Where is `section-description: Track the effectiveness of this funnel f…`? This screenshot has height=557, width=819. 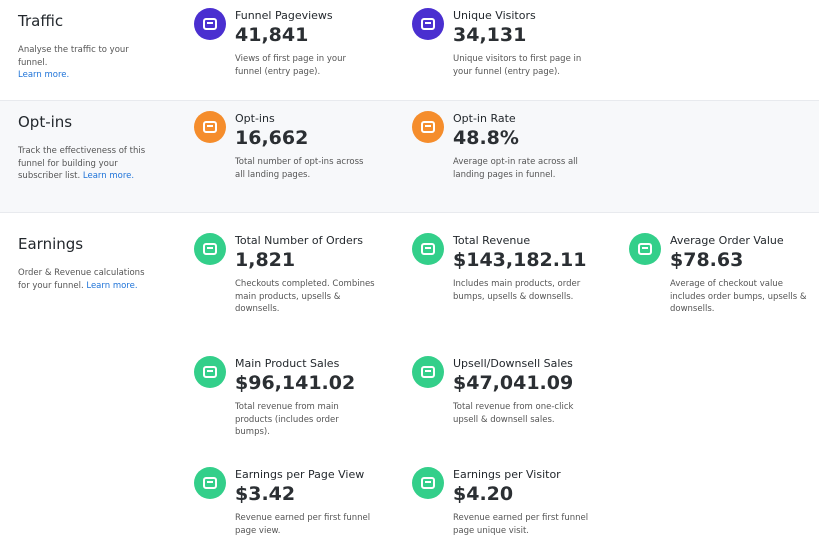 section-description: Track the effectiveness of this funnel f… is located at coordinates (88, 164).